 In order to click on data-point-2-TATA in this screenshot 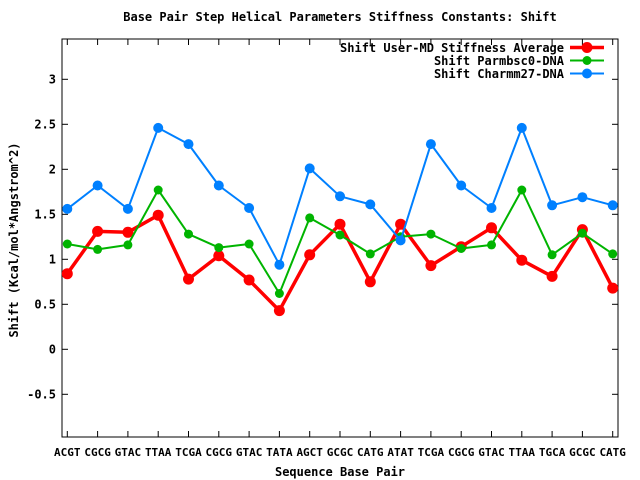, I will do `click(279, 264)`.